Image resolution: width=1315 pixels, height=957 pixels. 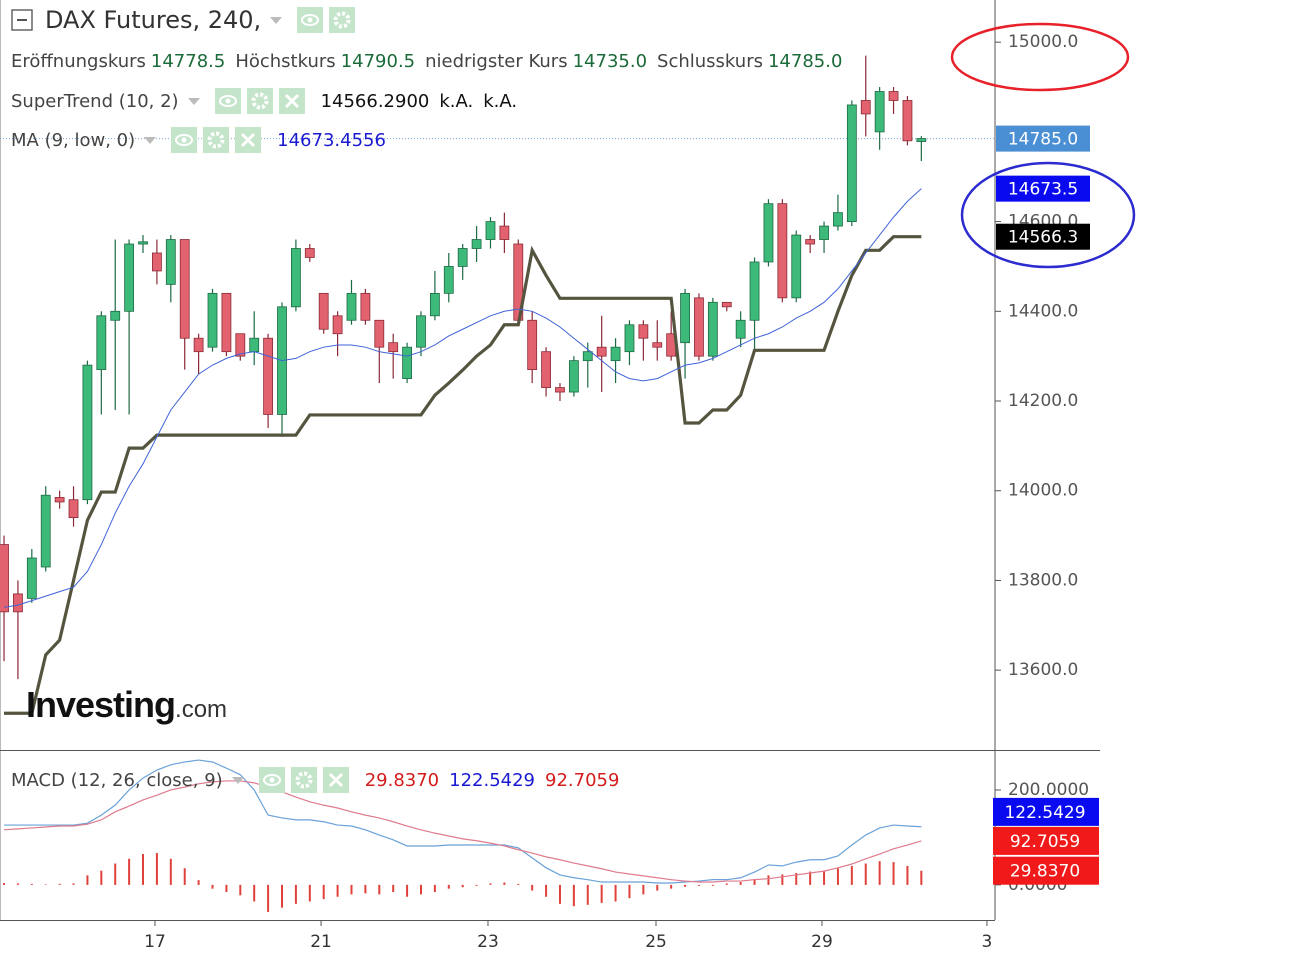 What do you see at coordinates (1043, 401) in the screenshot?
I see `y-tick-label: 14200.0` at bounding box center [1043, 401].